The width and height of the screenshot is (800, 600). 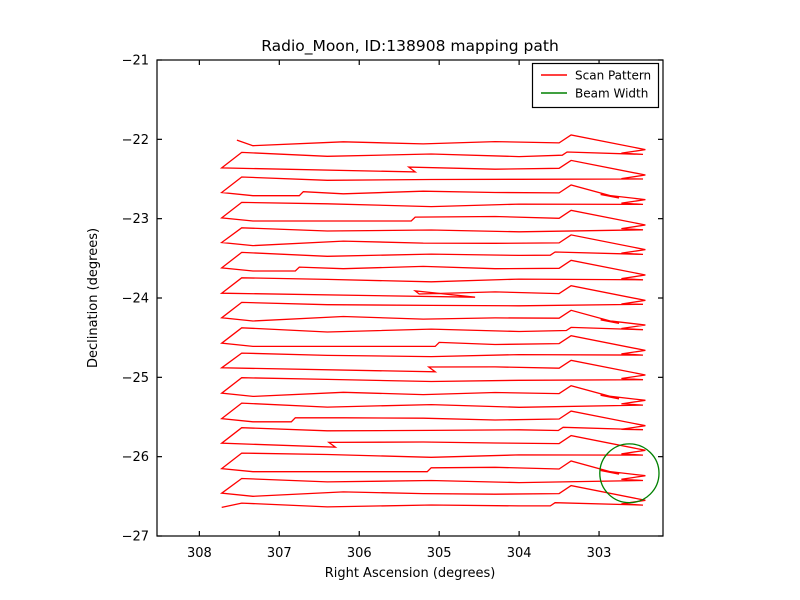 I want to click on chart-title: Radio_Moon, ID:138908 mapping path, so click(x=410, y=46).